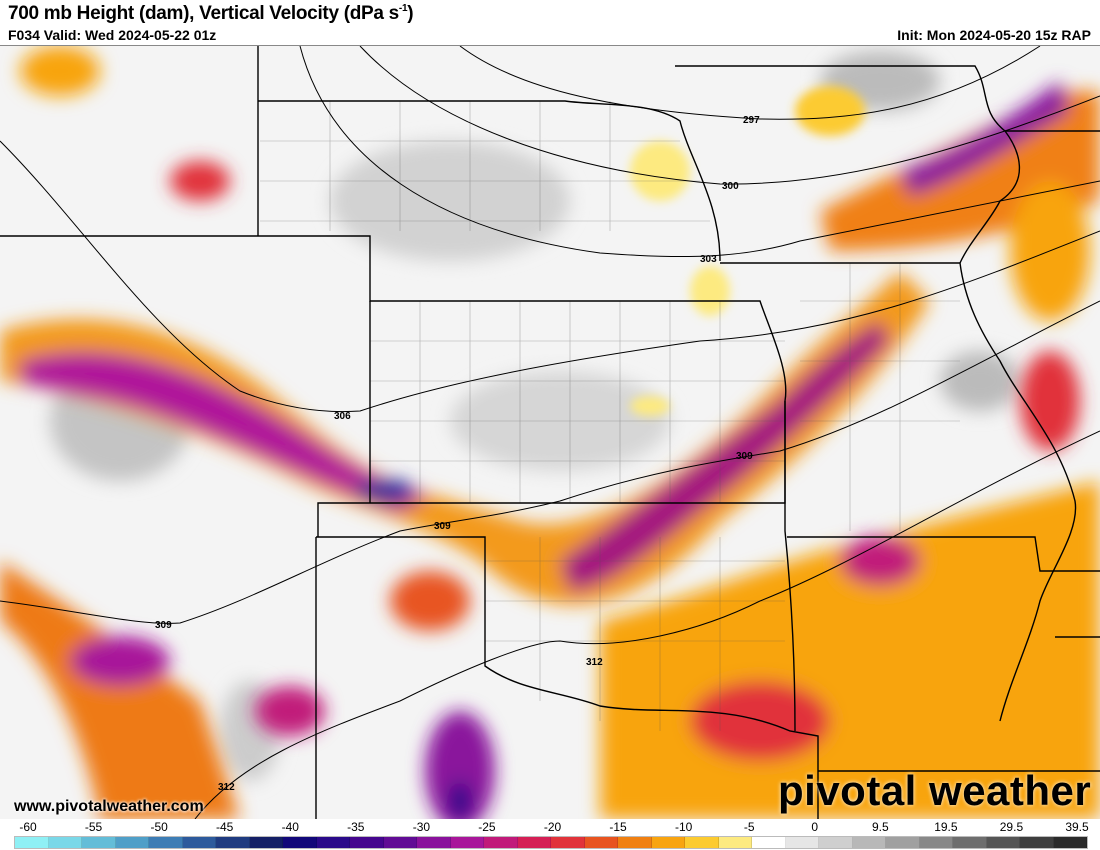 This screenshot has height=850, width=1100. Describe the element at coordinates (880, 827) in the screenshot. I see `colorbar-label: 9.5` at that location.